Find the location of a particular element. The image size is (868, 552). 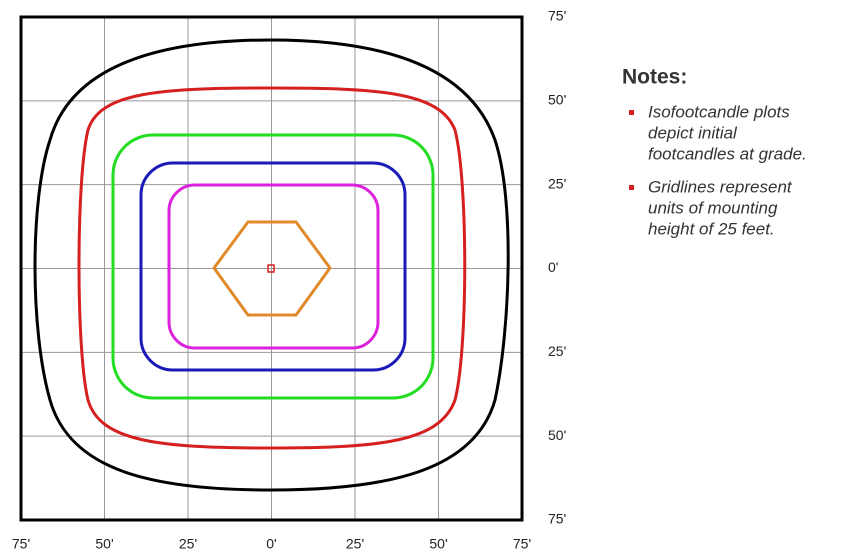

x-axis-label: 0' is located at coordinates (271, 544).